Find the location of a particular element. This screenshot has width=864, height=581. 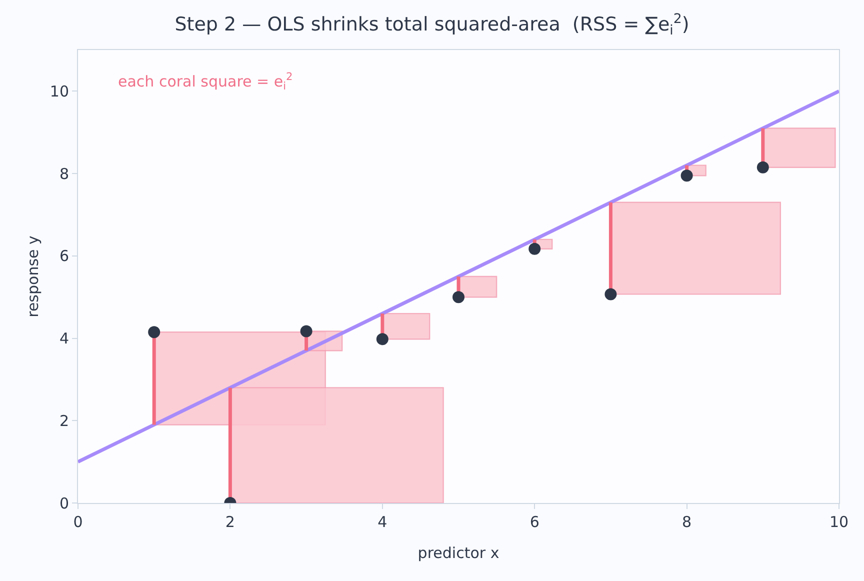

y-tick-label: 4 is located at coordinates (64, 339).